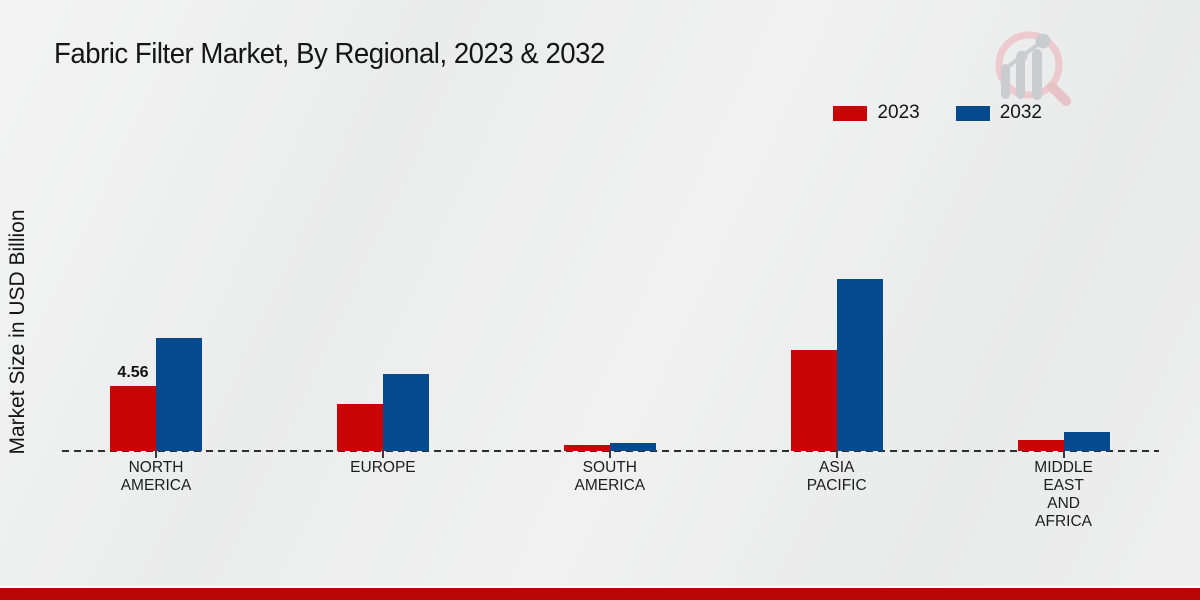 Image resolution: width=1200 pixels, height=600 pixels. What do you see at coordinates (383, 467) in the screenshot?
I see `category-label-europe: EUROPE` at bounding box center [383, 467].